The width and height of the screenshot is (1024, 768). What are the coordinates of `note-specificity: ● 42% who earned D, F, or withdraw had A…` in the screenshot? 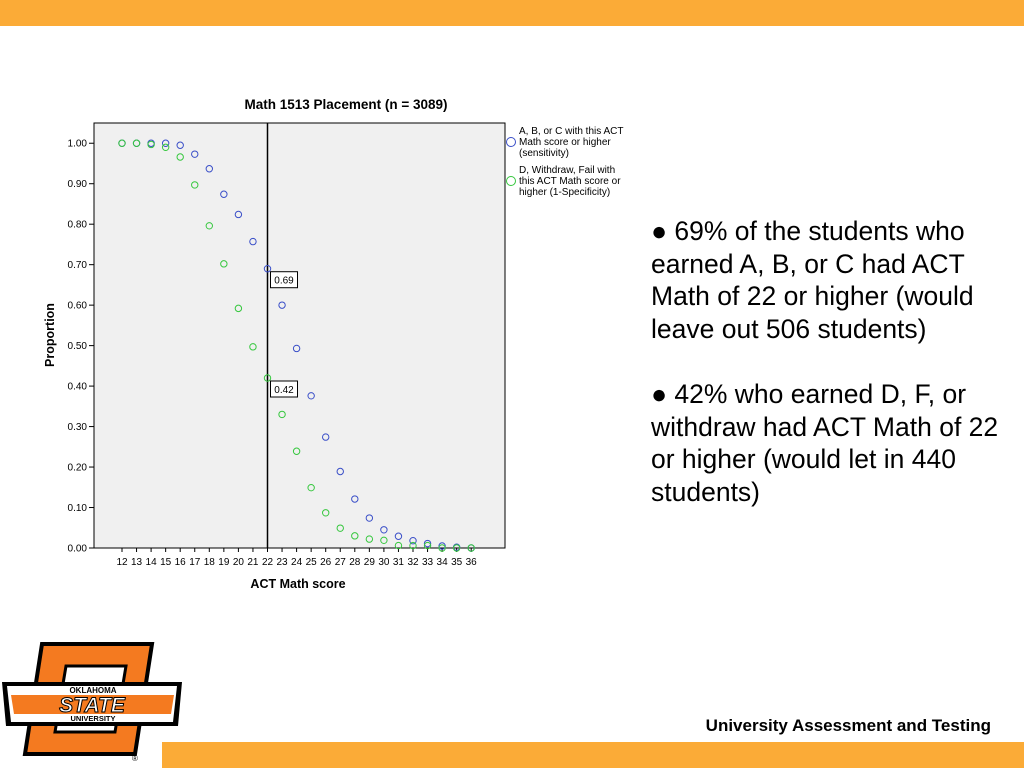 It's located at (825, 443).